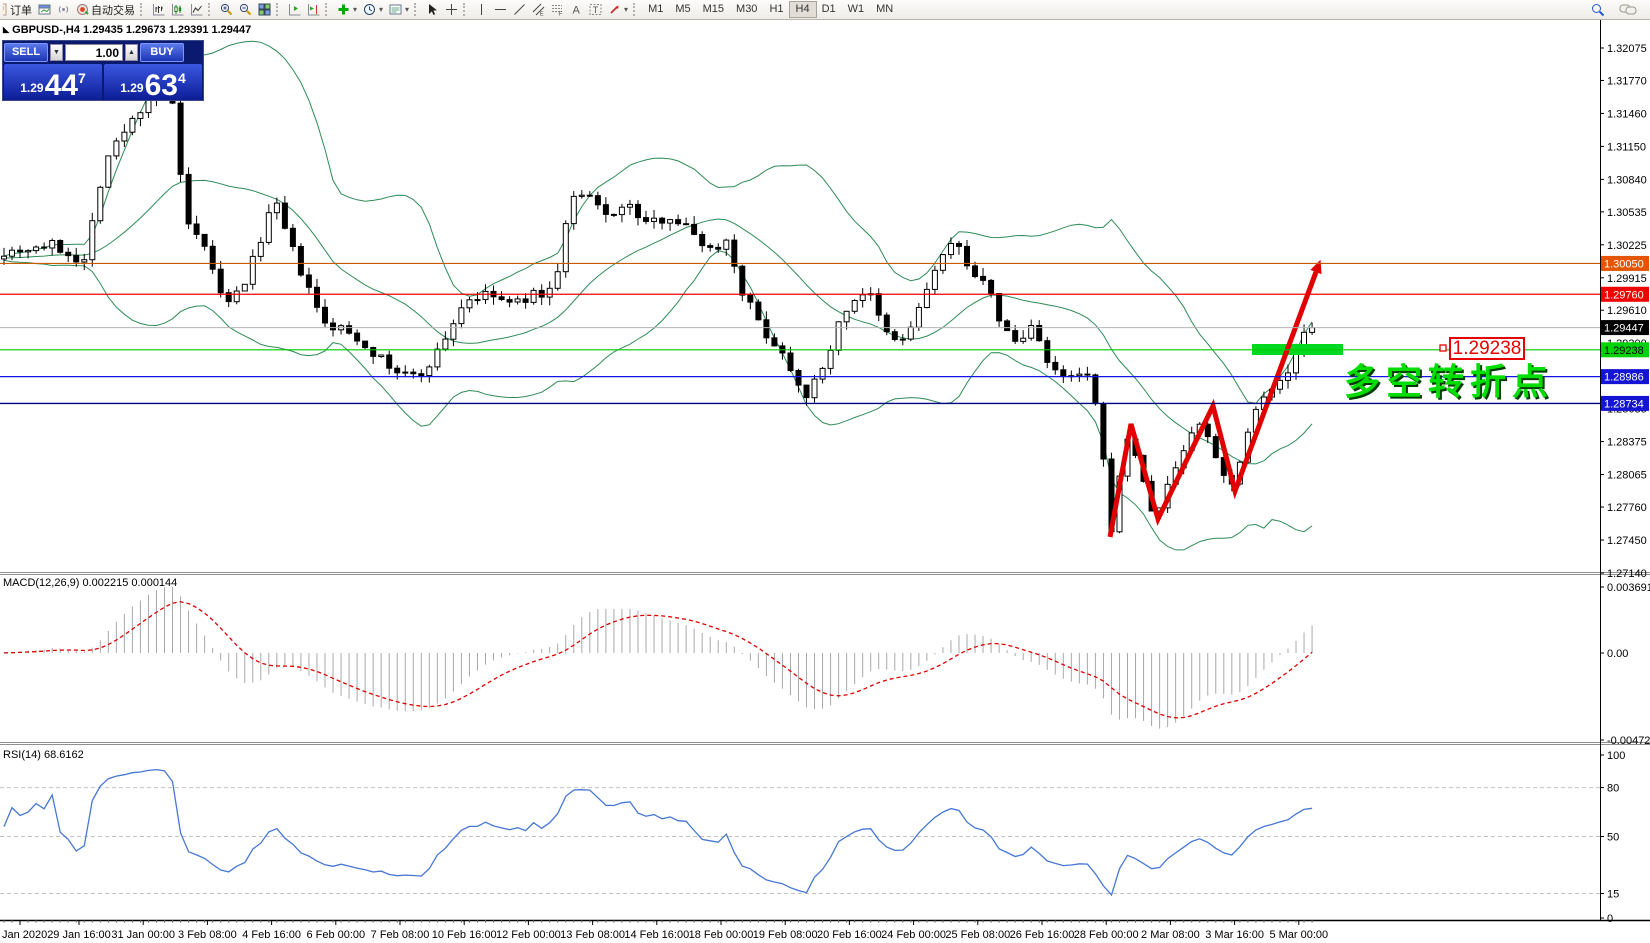 The height and width of the screenshot is (943, 1650). I want to click on auto-scroll-button, so click(294, 9).